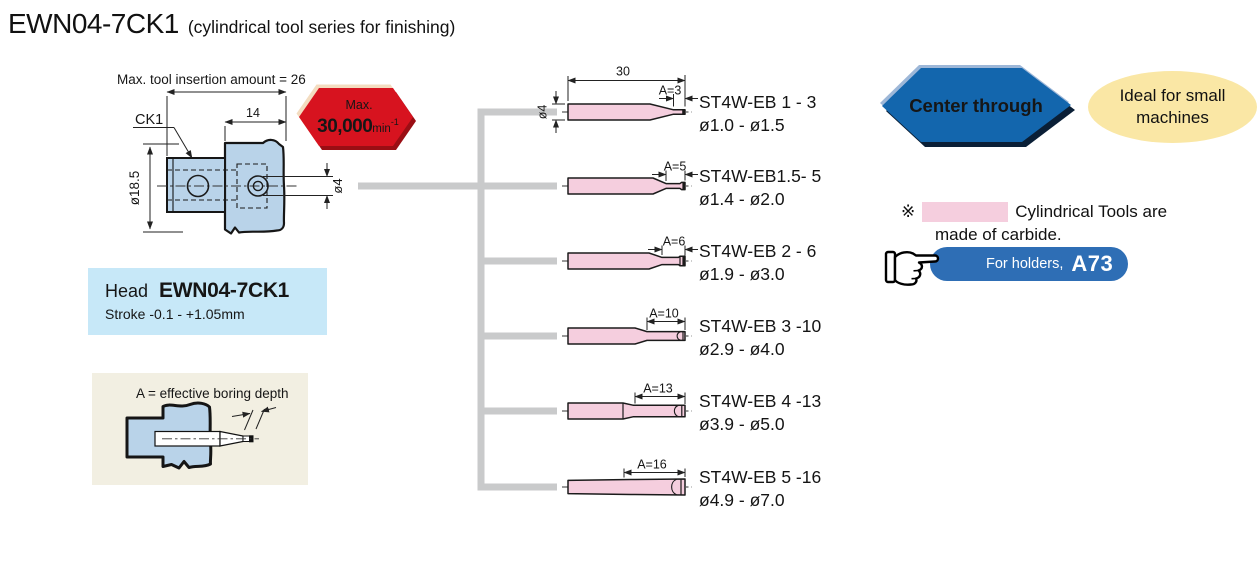 This screenshot has width=1259, height=568. What do you see at coordinates (1071, 223) in the screenshot?
I see `carbide-note: ※ Cylindrical Tools are made of carbide.` at bounding box center [1071, 223].